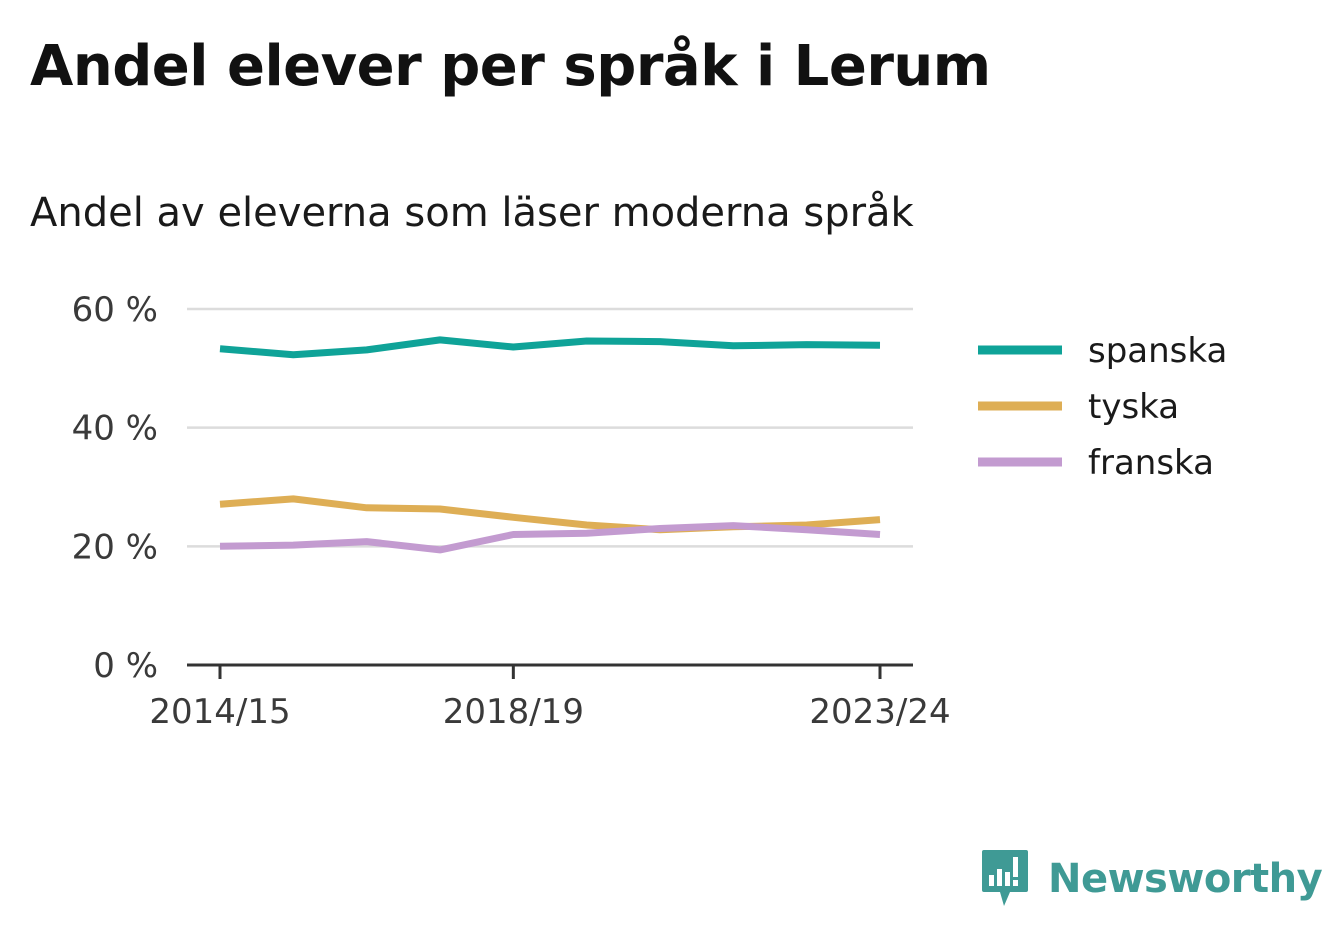  Describe the element at coordinates (1133, 407) in the screenshot. I see `legend-label-tyska: tyska` at that location.